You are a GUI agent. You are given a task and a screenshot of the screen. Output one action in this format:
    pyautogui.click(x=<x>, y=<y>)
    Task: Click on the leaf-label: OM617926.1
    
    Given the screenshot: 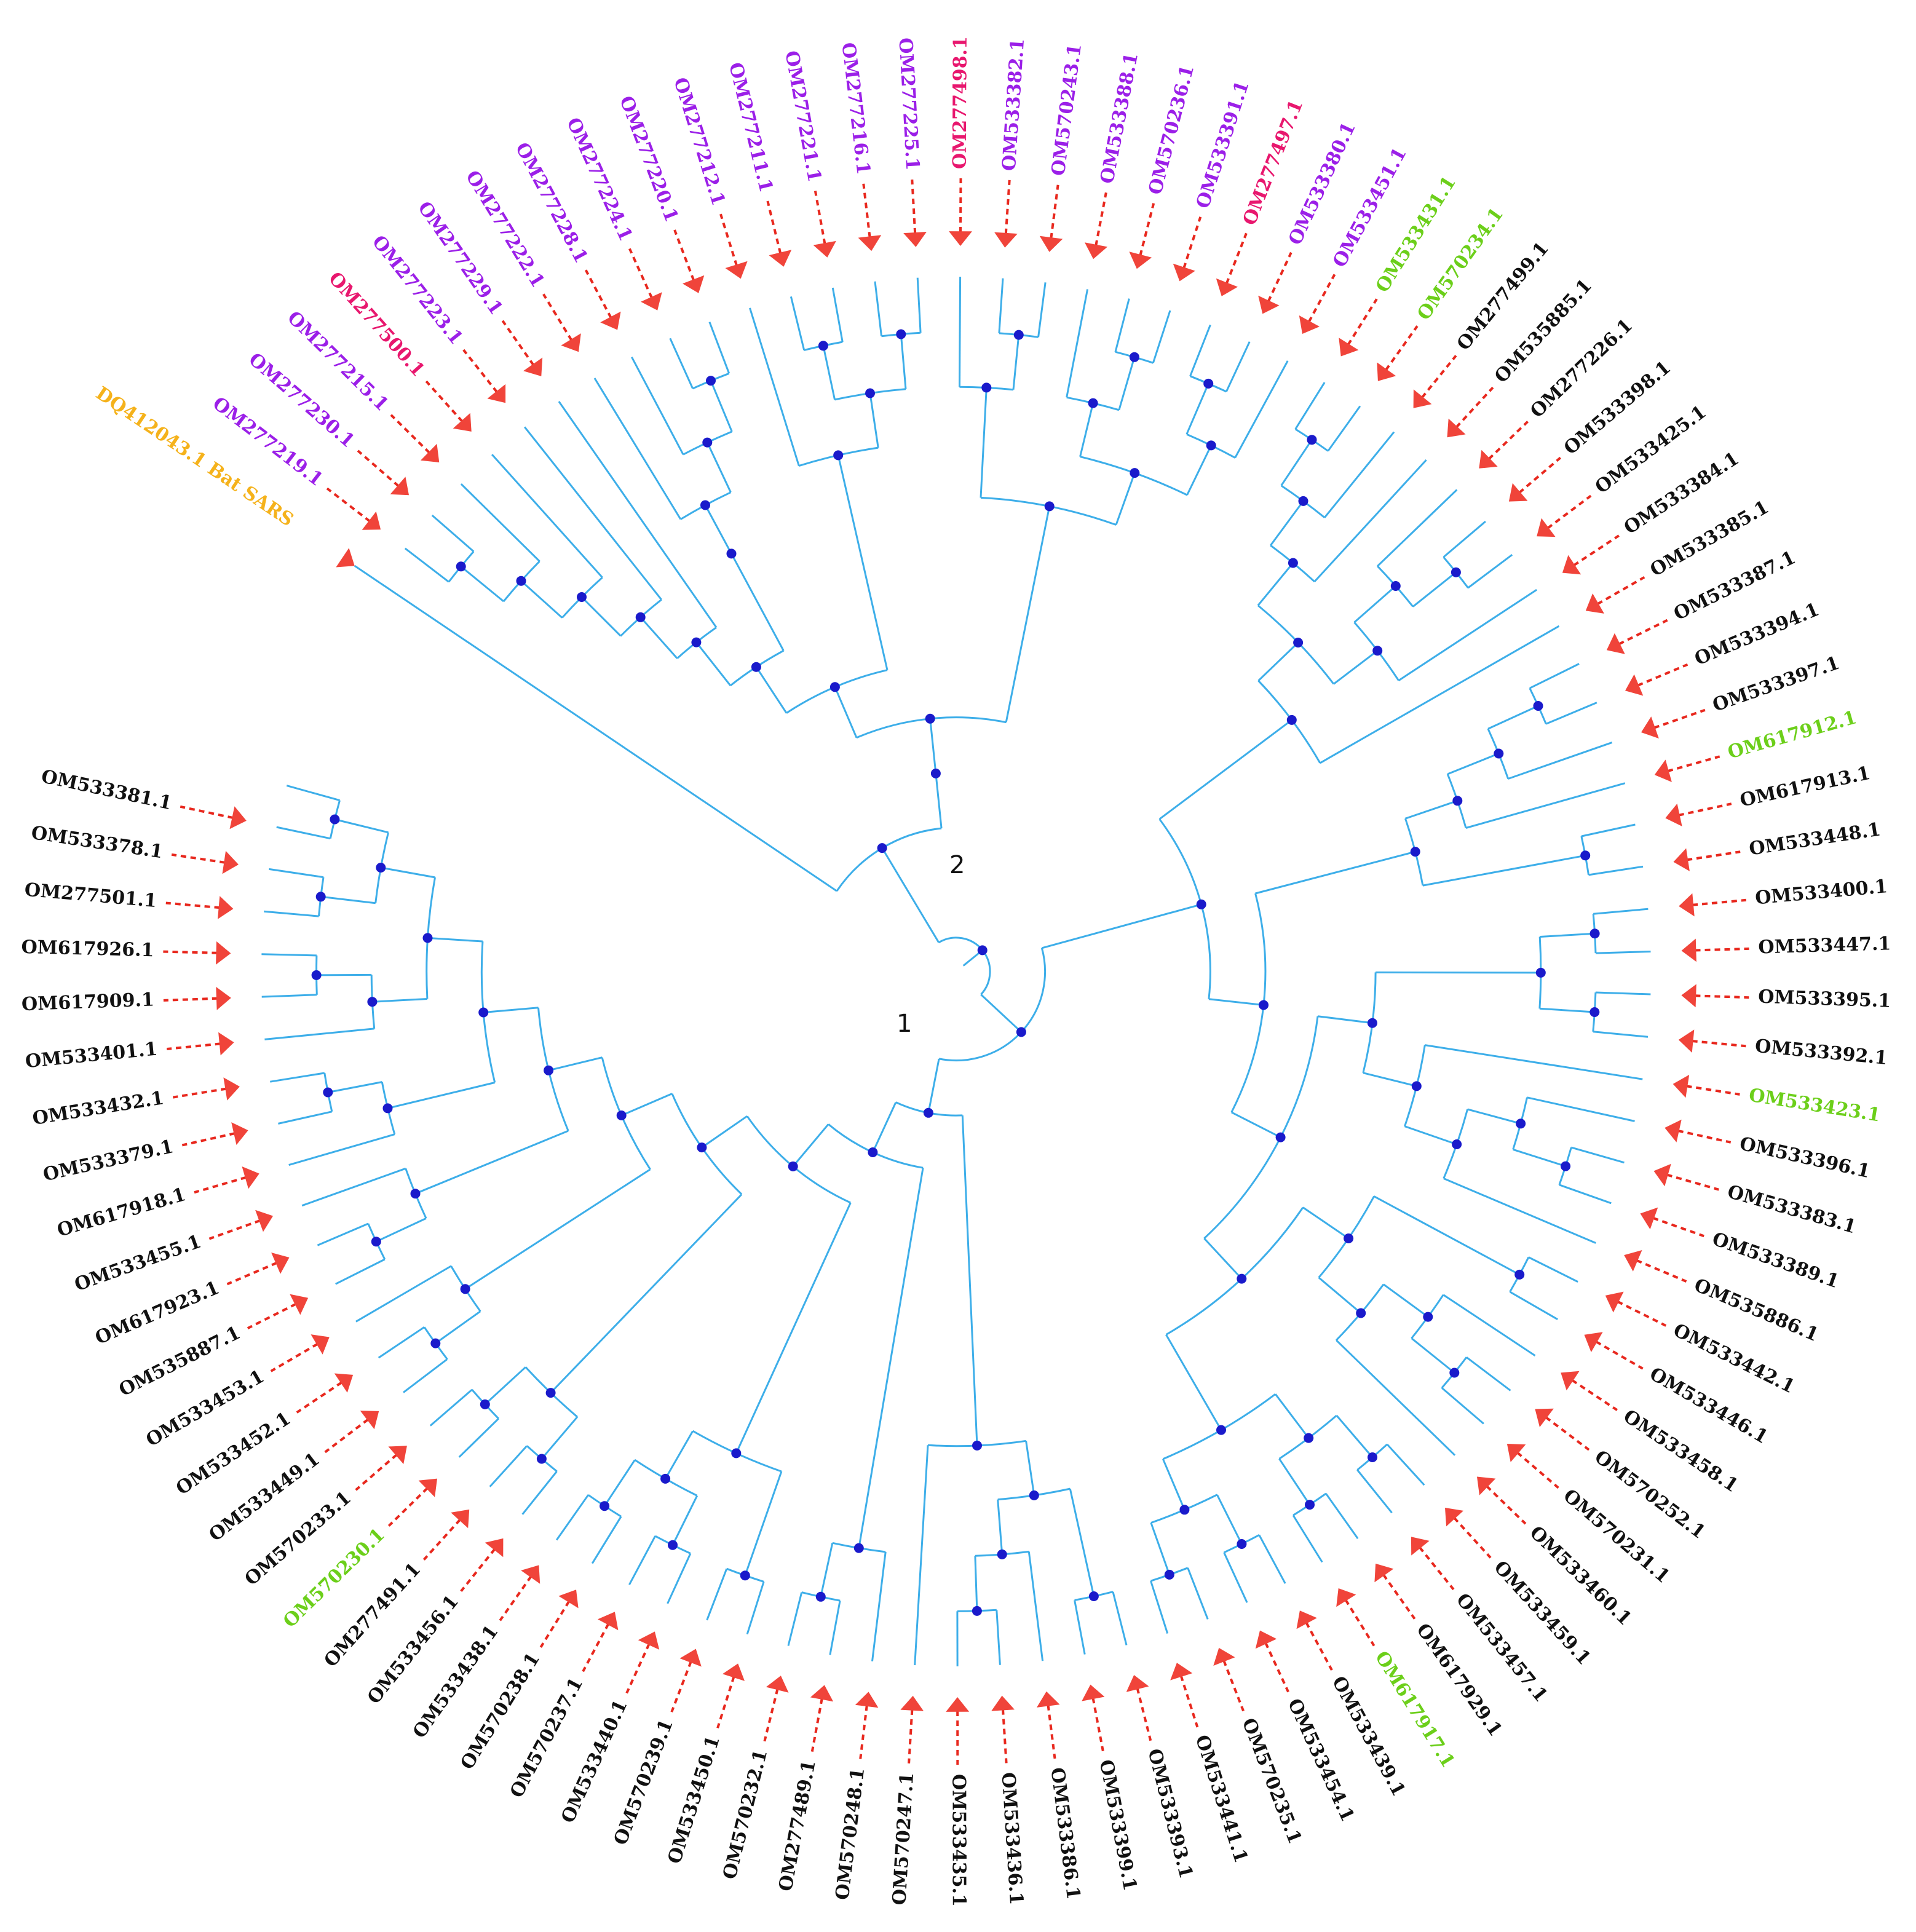 What is the action you would take?
    pyautogui.click(x=88, y=948)
    